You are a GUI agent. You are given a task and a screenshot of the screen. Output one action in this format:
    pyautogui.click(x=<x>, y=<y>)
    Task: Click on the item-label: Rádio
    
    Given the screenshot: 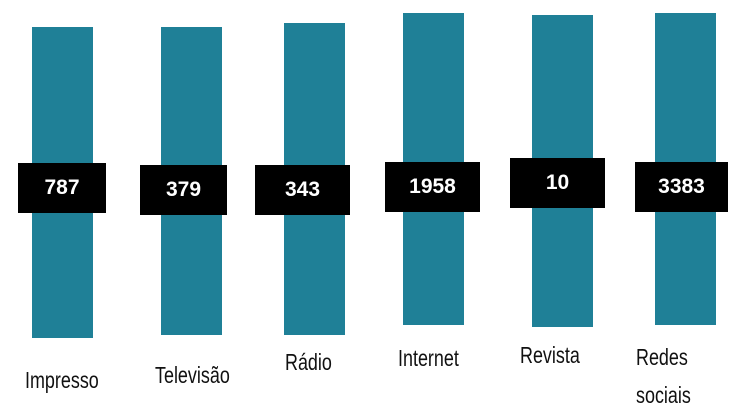 What is the action you would take?
    pyautogui.click(x=308, y=362)
    